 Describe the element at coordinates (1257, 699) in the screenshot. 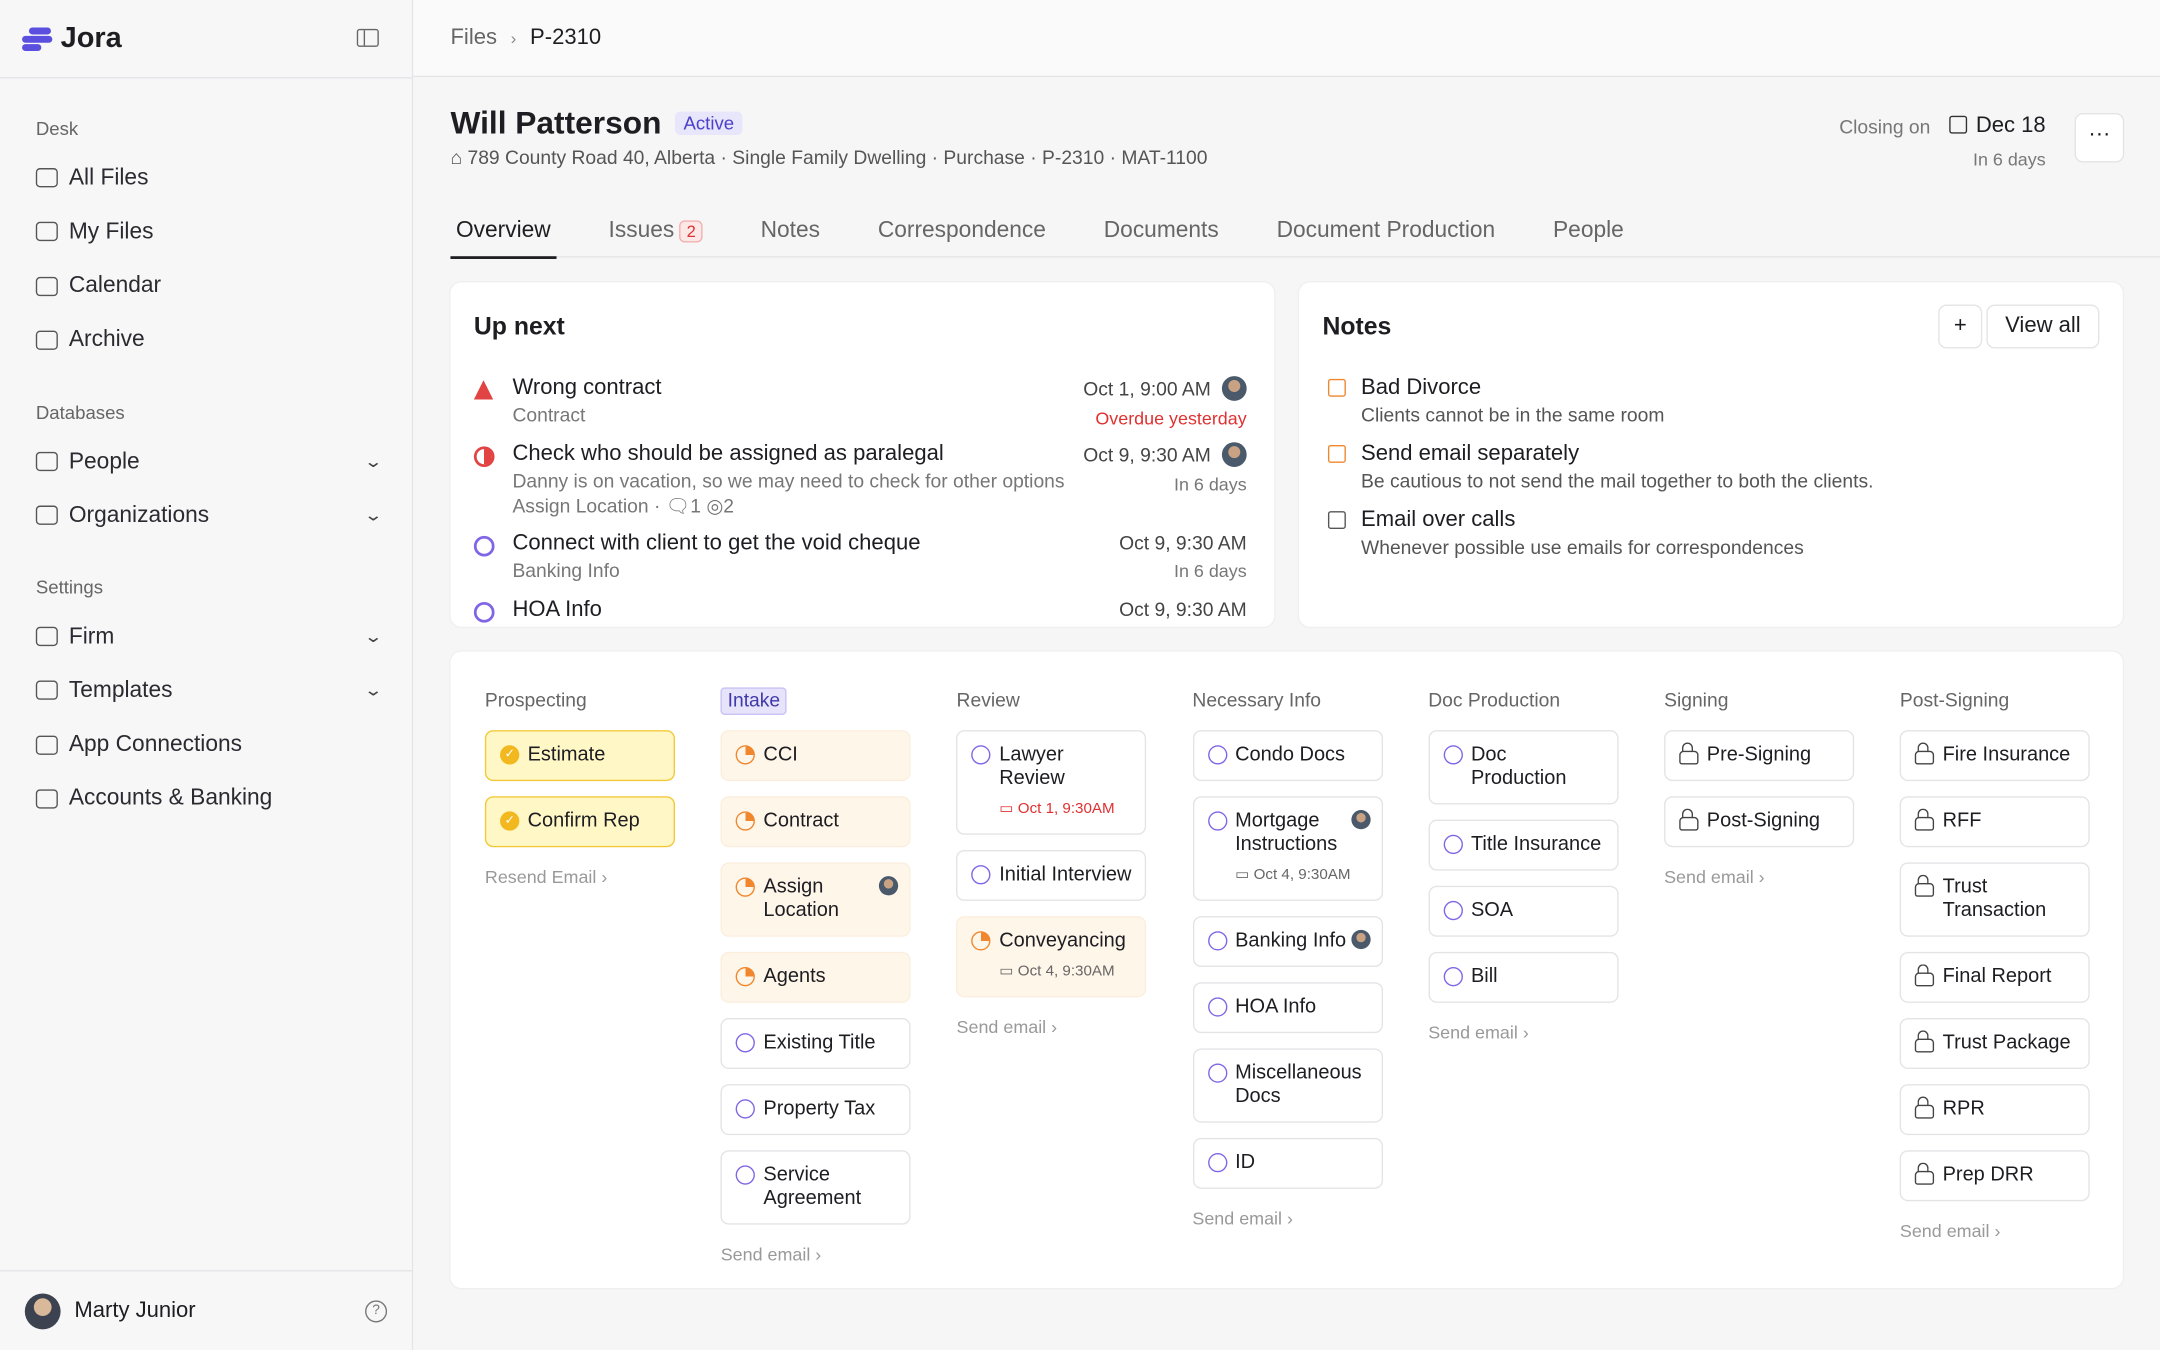

I see `stage-header: Necessary Info` at that location.